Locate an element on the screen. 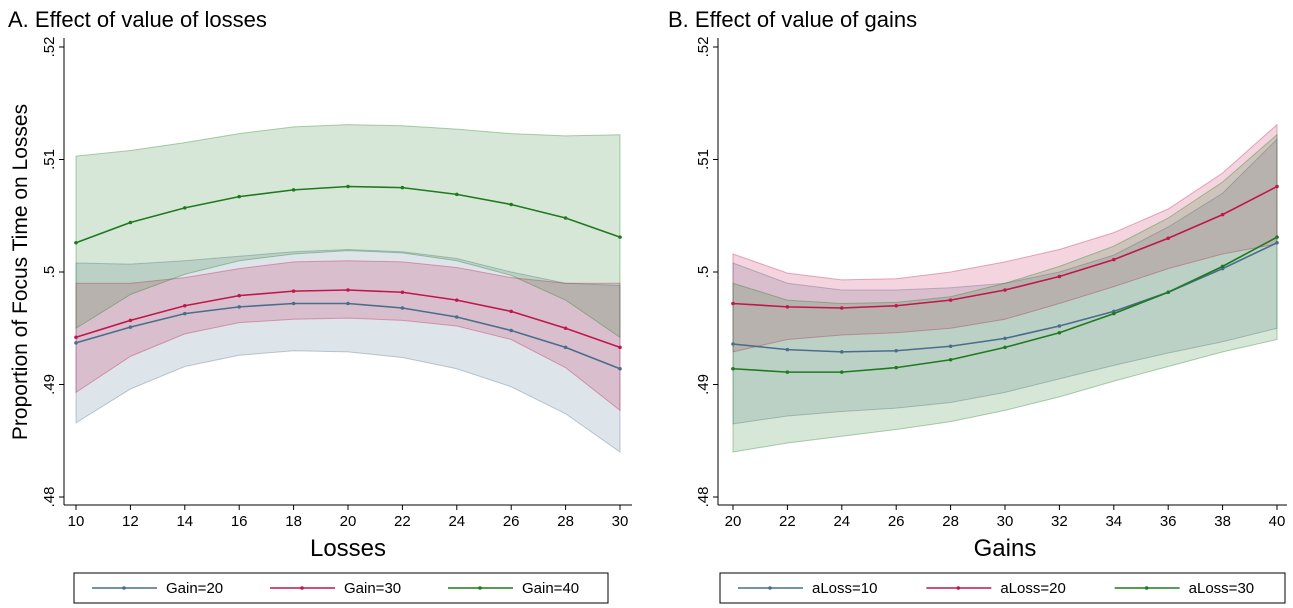 This screenshot has height=608, width=1293. legend-label: Gain=40 is located at coordinates (550, 588).